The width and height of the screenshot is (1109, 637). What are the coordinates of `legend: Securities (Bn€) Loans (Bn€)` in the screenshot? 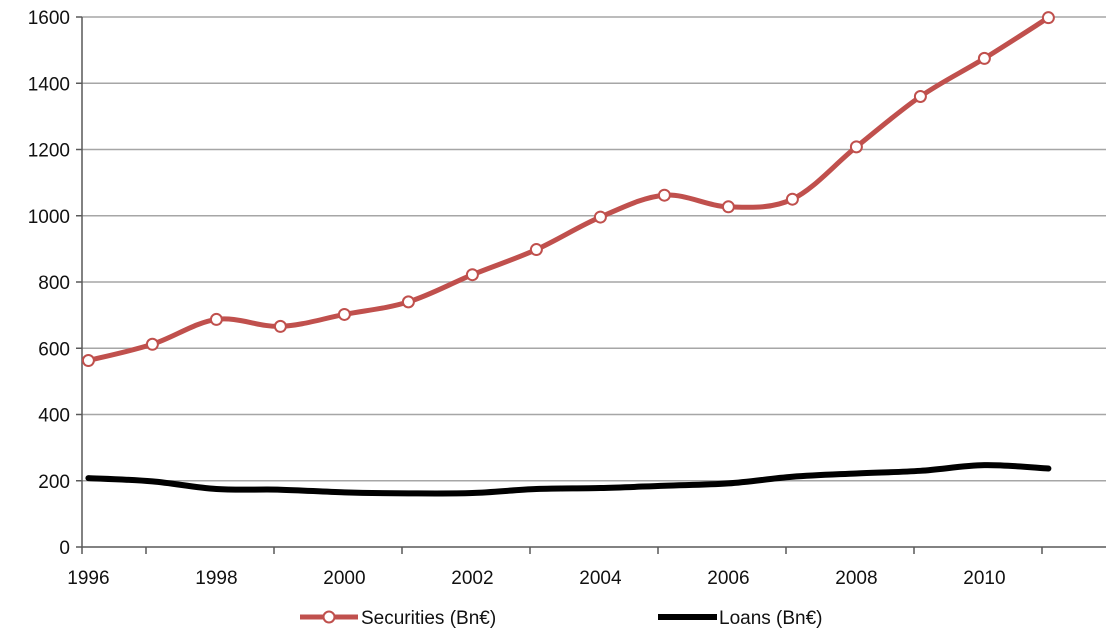 It's located at (561, 618).